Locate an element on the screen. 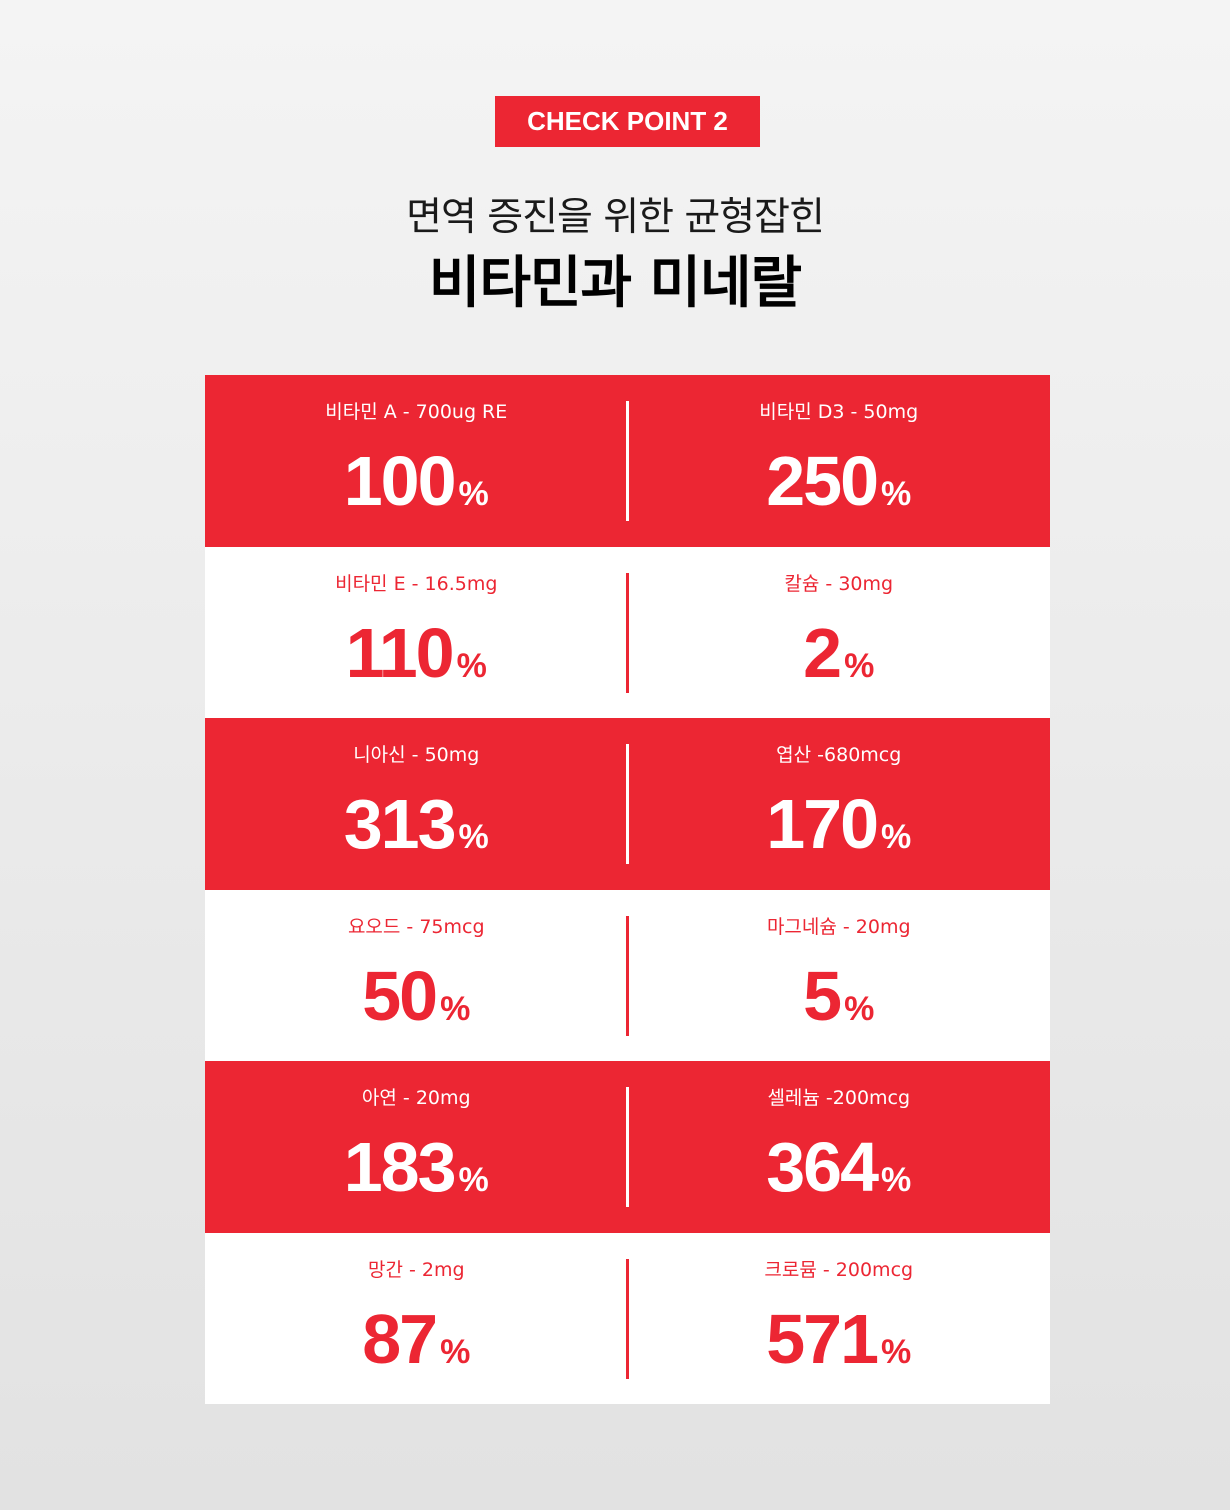  nutrient-value: 170% is located at coordinates (839, 824).